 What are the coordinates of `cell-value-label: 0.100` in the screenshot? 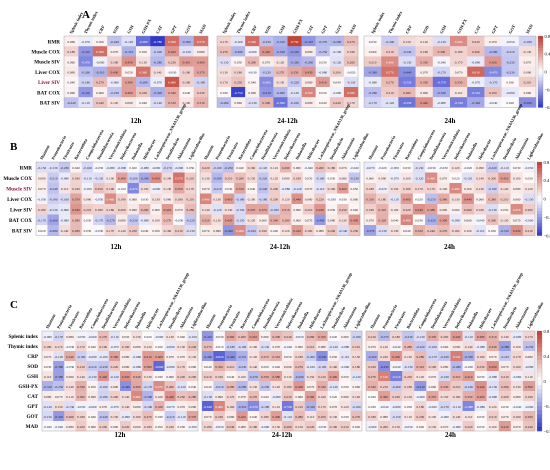 It's located at (444, 189).